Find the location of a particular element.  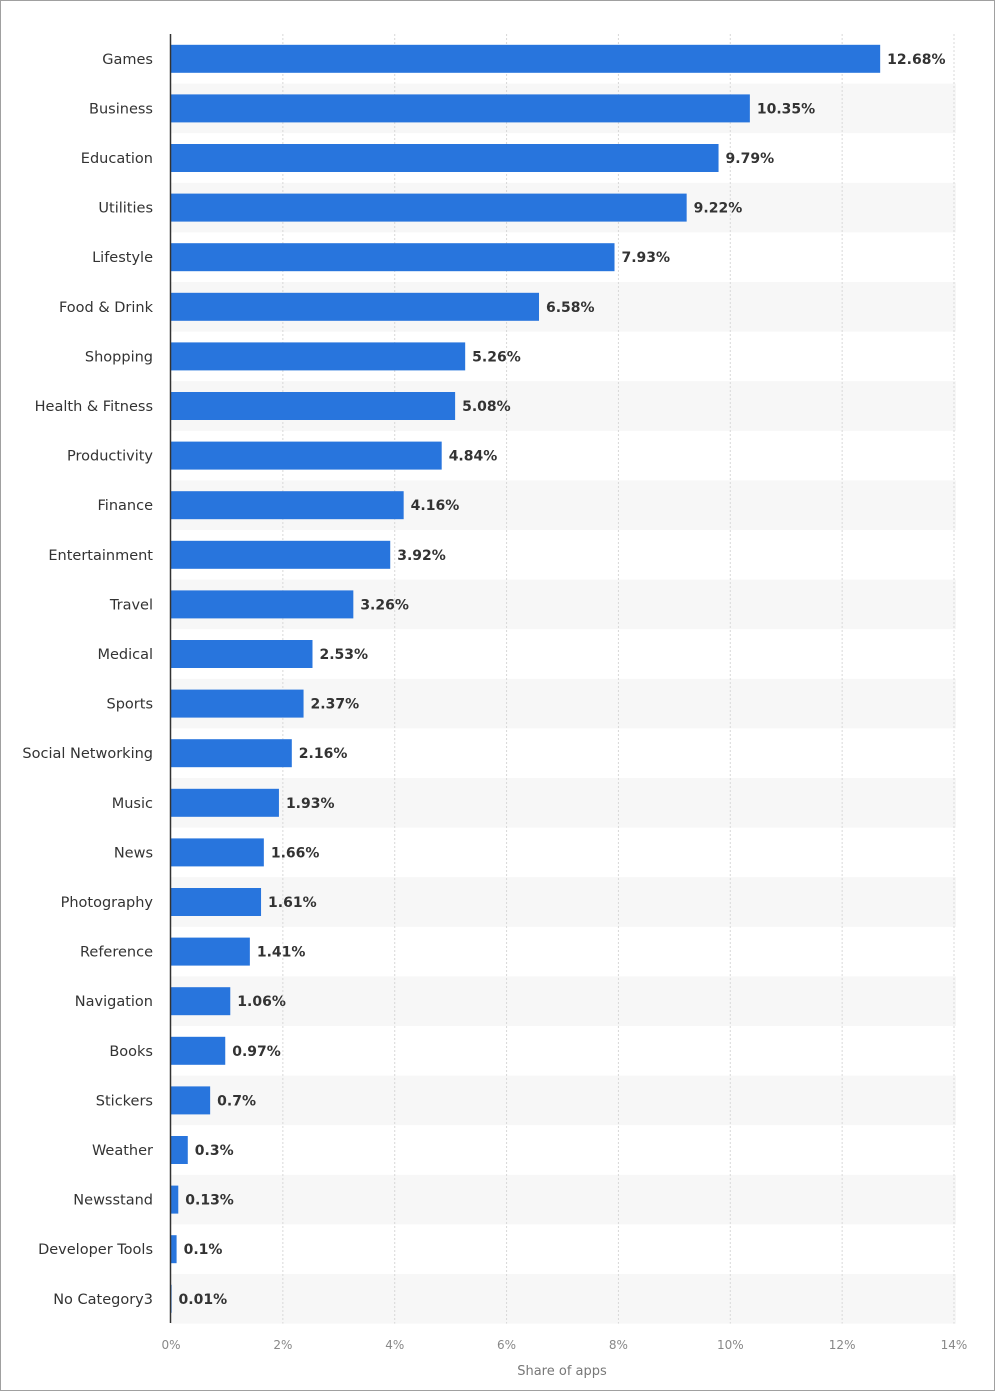

x-axis-label: Share of apps is located at coordinates (562, 1371).